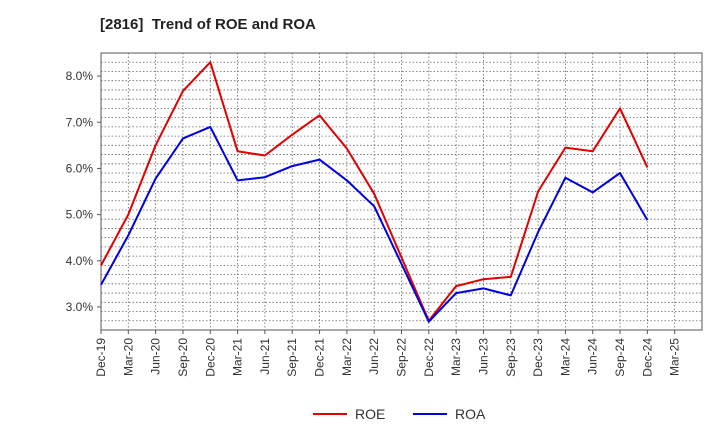  I want to click on x-tick-label: Dec-22, so click(429, 357).